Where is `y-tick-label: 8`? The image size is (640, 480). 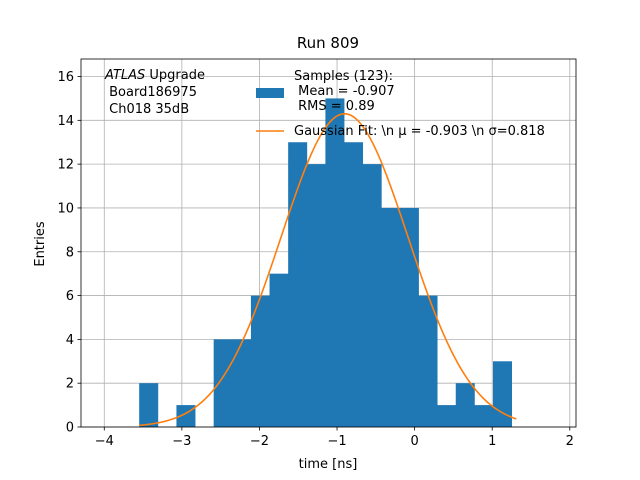
y-tick-label: 8 is located at coordinates (70, 252).